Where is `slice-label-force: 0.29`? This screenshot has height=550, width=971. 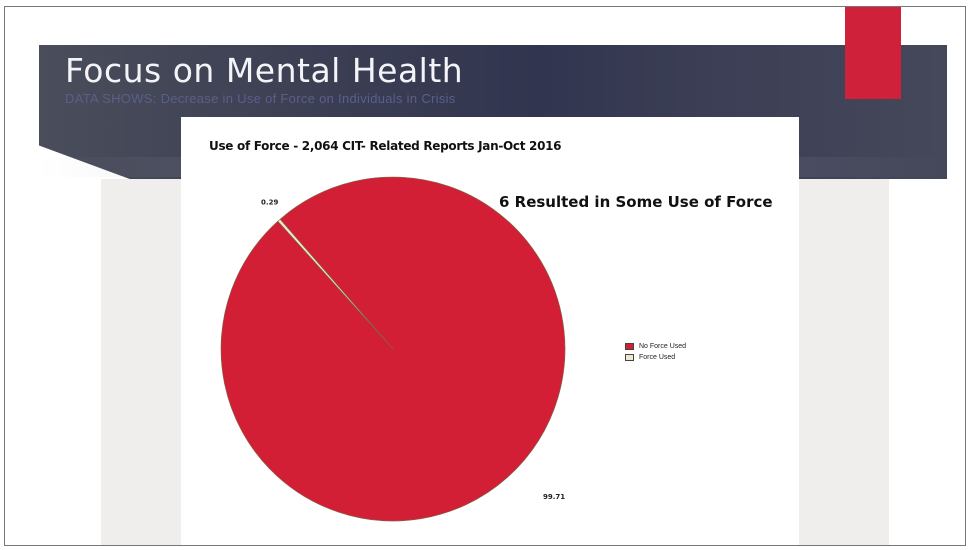
slice-label-force: 0.29 is located at coordinates (269, 203).